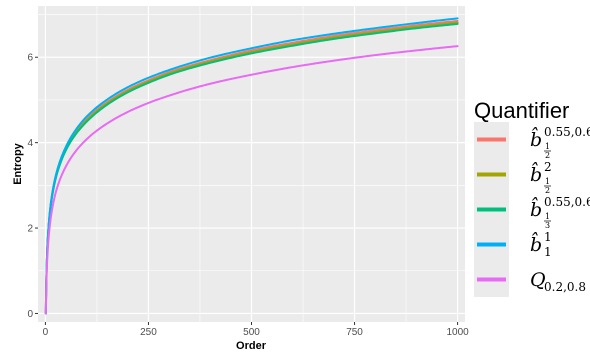 The height and width of the screenshot is (354, 590). I want to click on y-axis: 0 2 4 6, so click(32, 186).